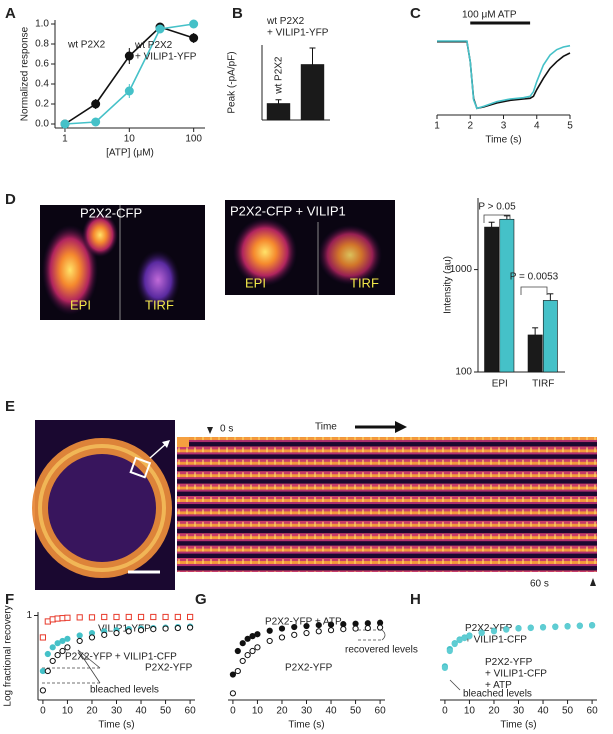 The width and height of the screenshot is (613, 734). Describe the element at coordinates (86, 45) in the screenshot. I see `series-label: wt P2X2` at that location.